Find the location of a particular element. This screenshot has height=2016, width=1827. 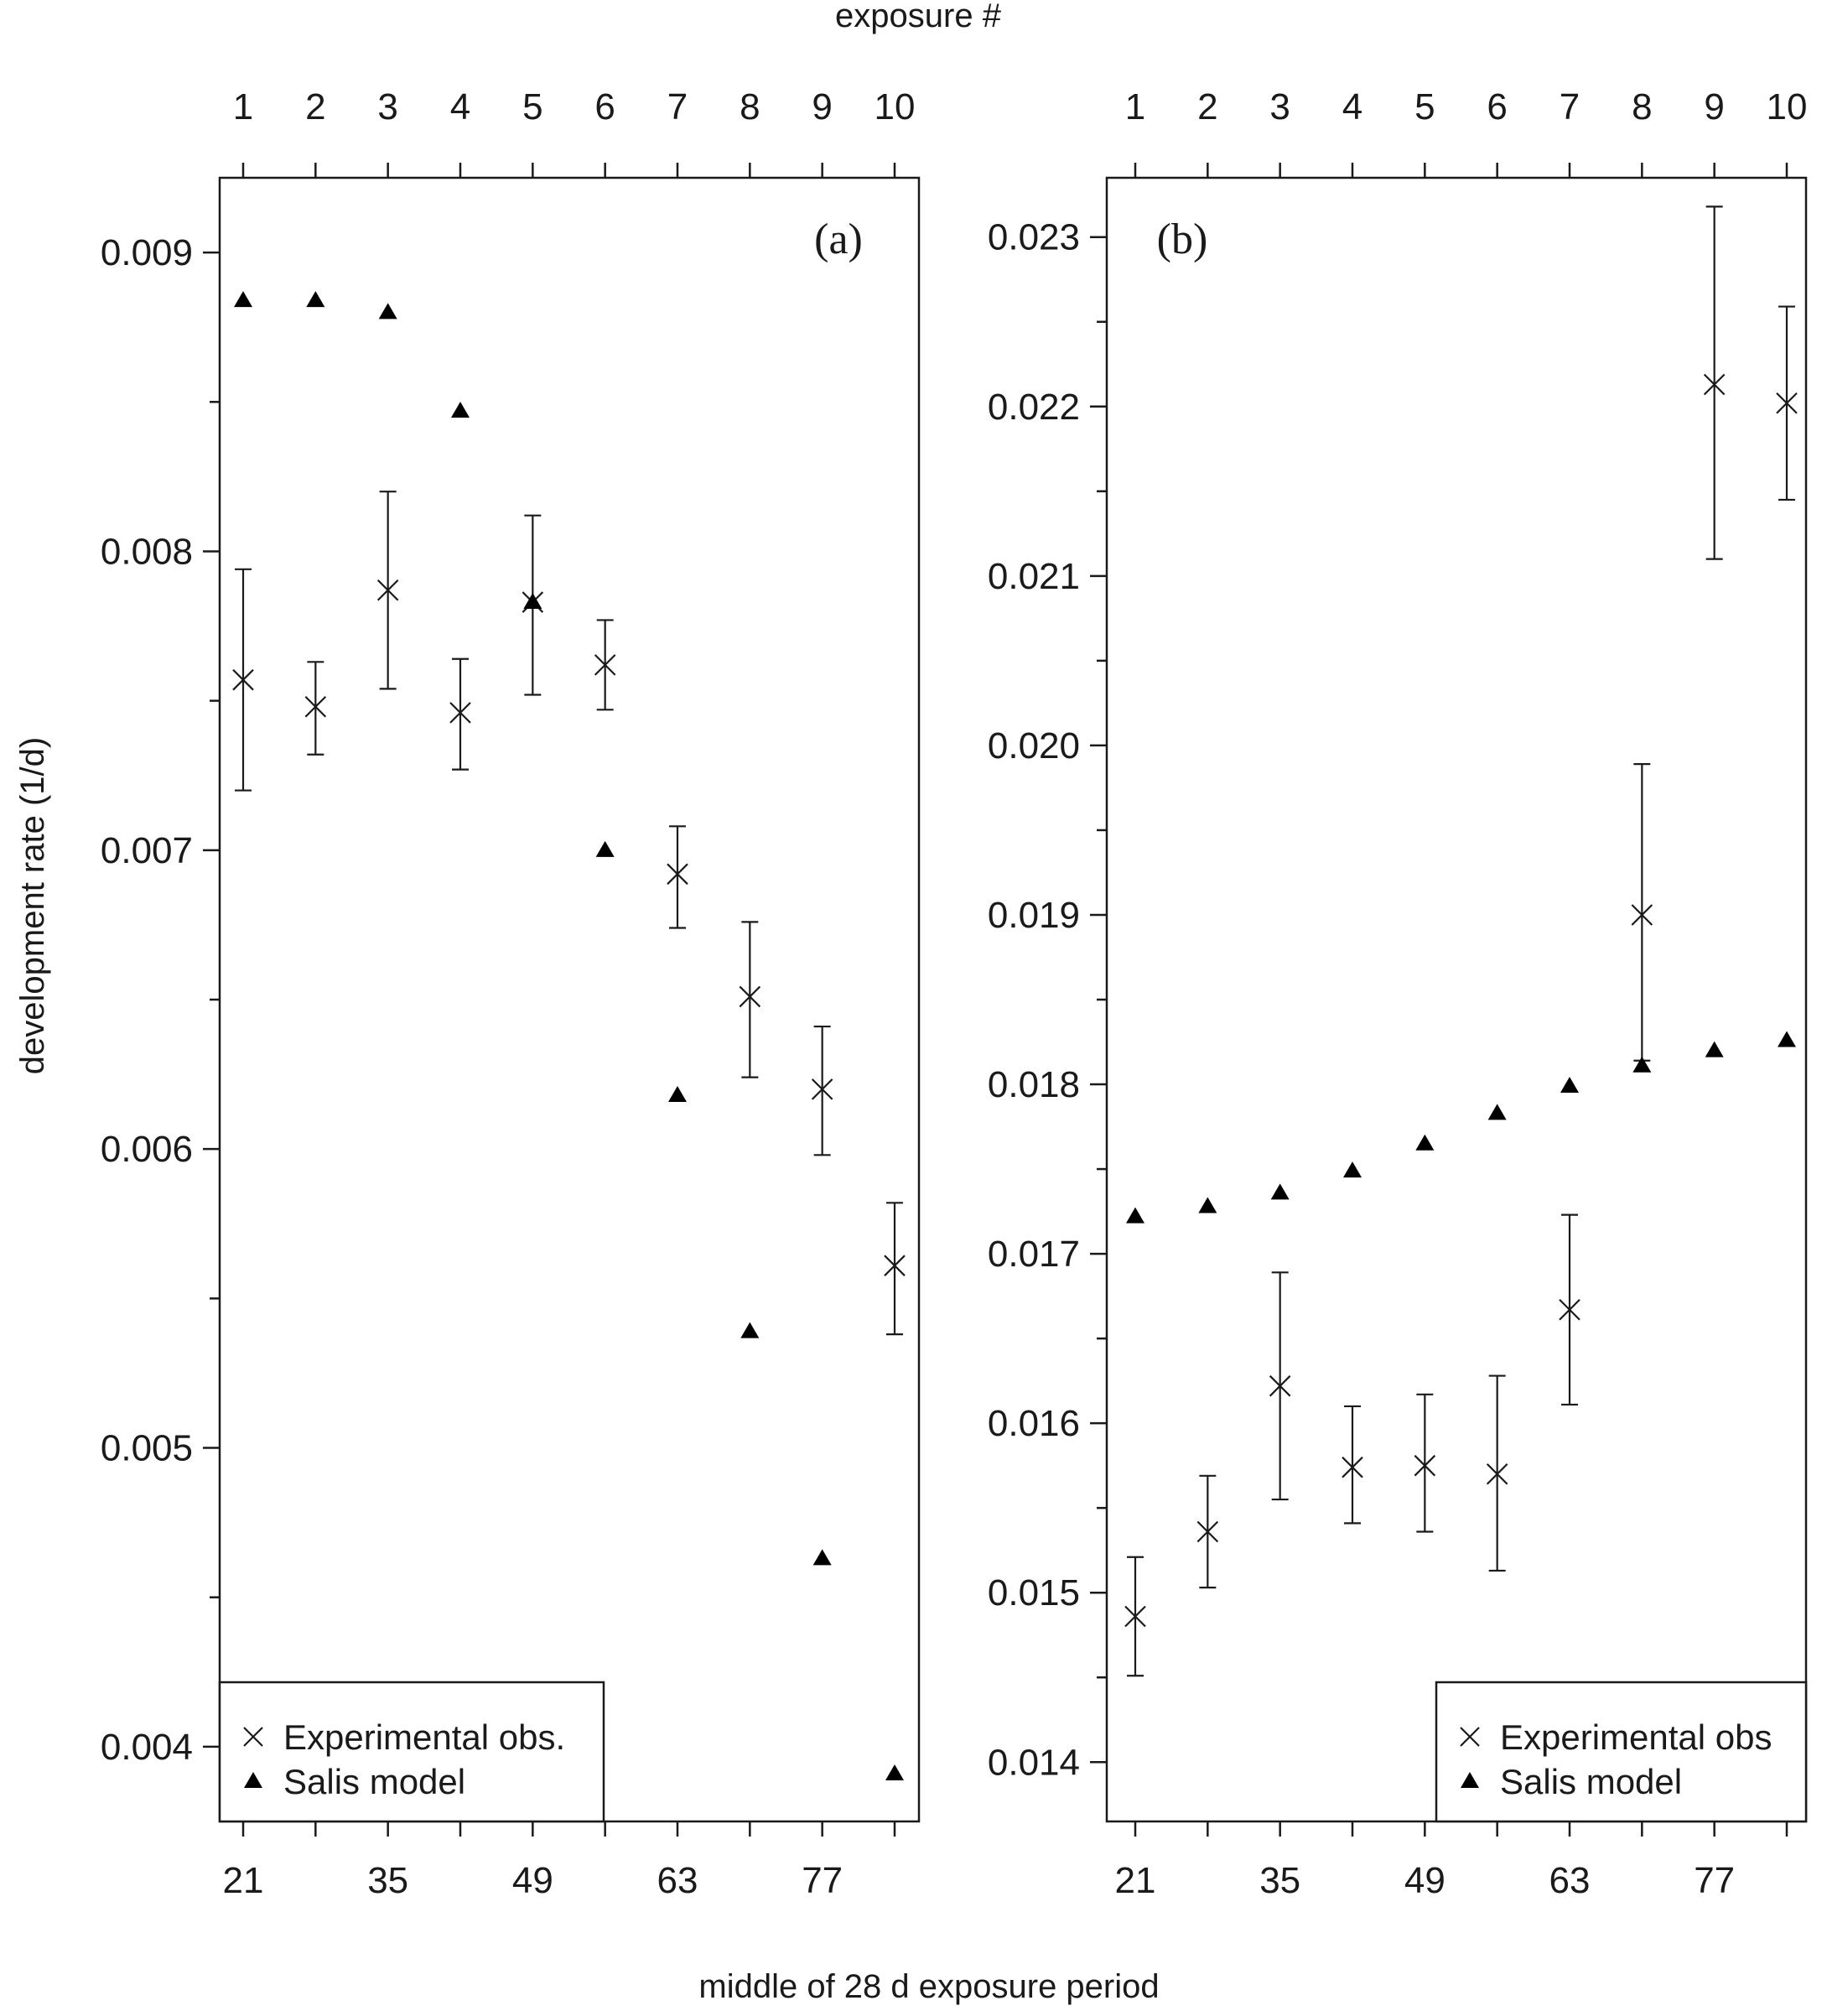

y-tick-label: 0.018 is located at coordinates (1034, 1084).